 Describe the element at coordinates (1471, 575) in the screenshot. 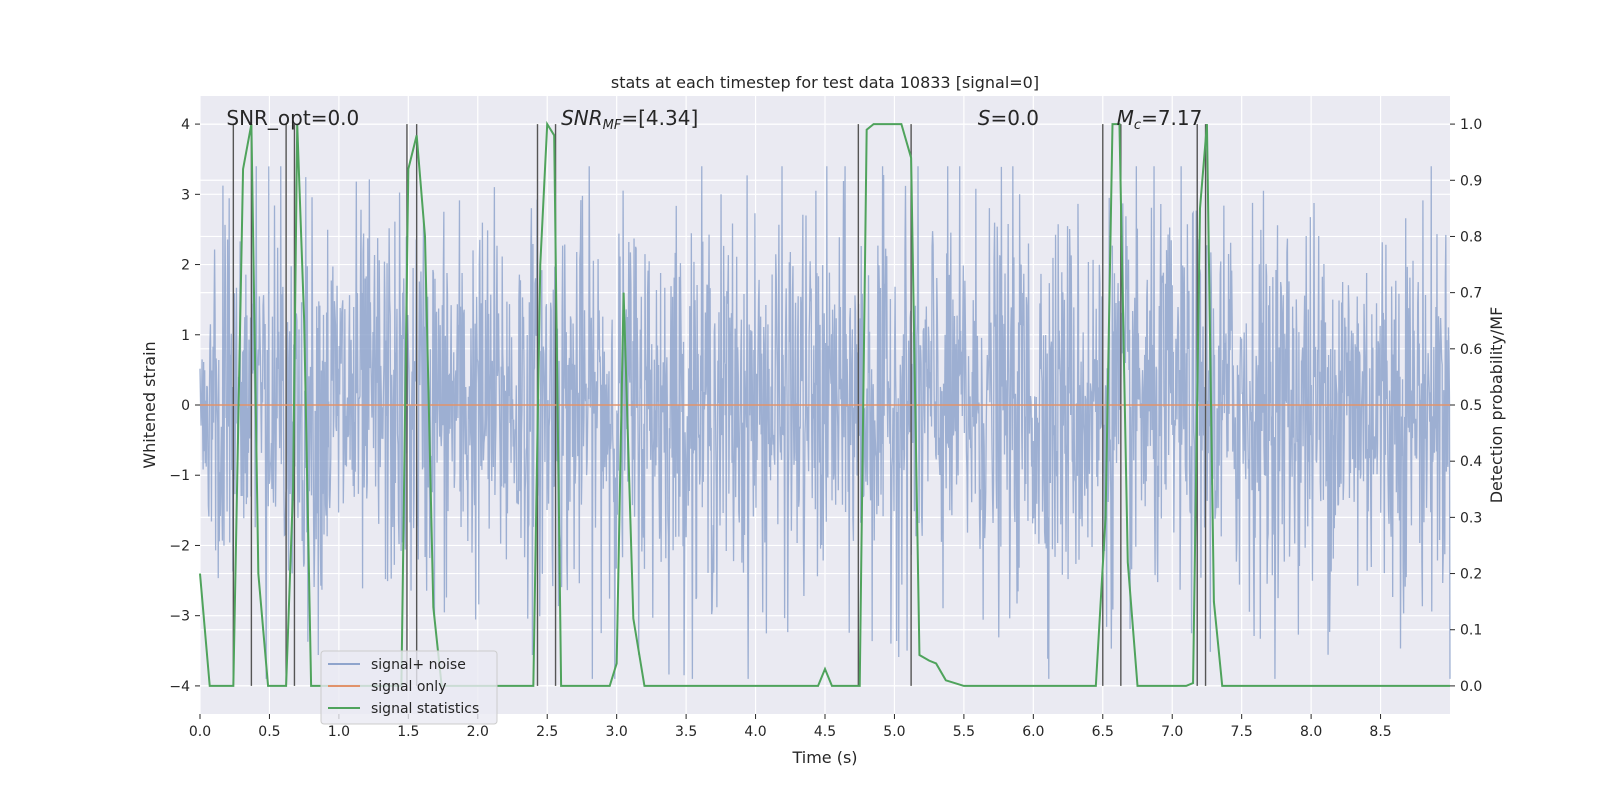

I see `y2-tick-label: 0.2` at that location.